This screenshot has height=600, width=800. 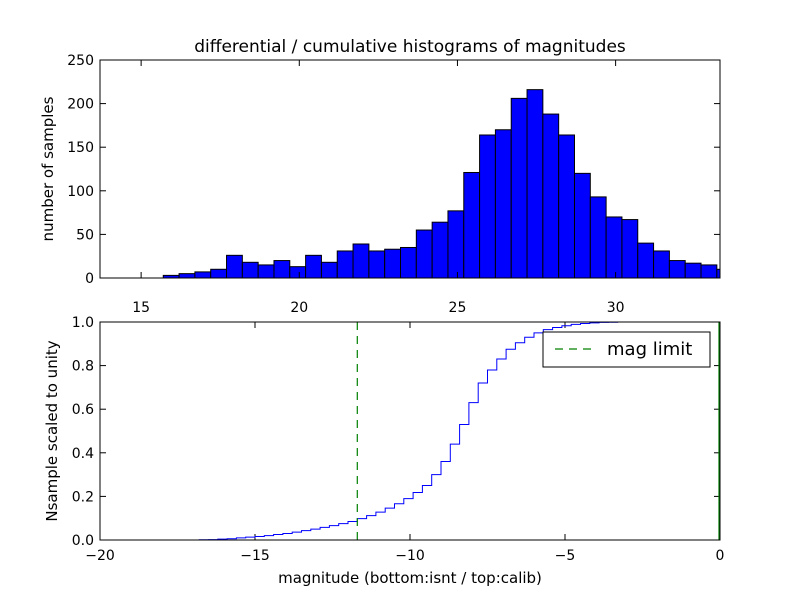 What do you see at coordinates (255, 556) in the screenshot?
I see `cumulative-x-tick-label: −15` at bounding box center [255, 556].